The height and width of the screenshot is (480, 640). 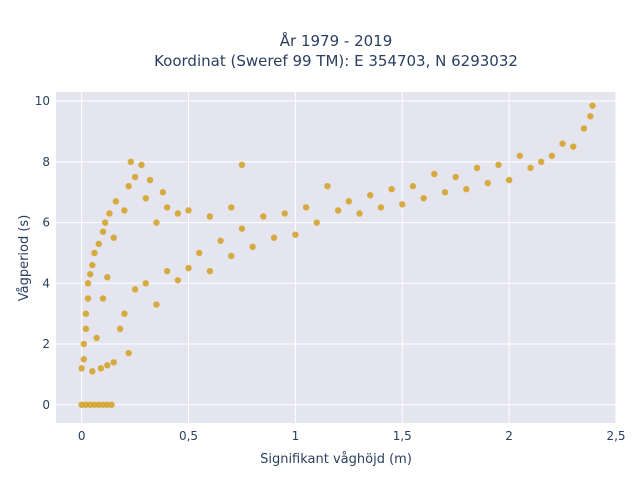 I want to click on y-axis-ticks: 0 2 4 6 8 10, so click(x=42, y=253).